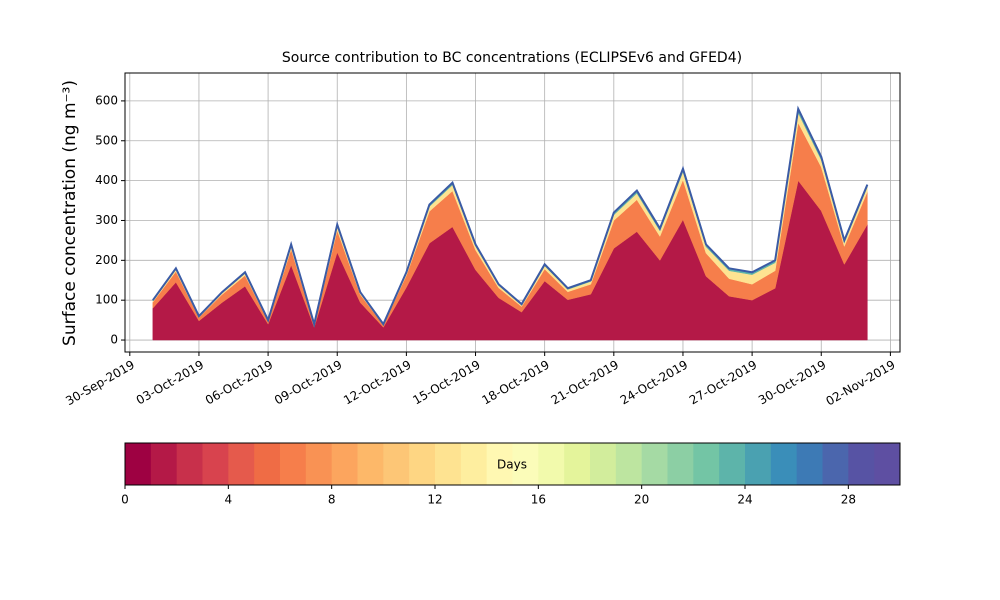  What do you see at coordinates (792, 383) in the screenshot?
I see `x-tick-label: 30-Oct-2019` at bounding box center [792, 383].